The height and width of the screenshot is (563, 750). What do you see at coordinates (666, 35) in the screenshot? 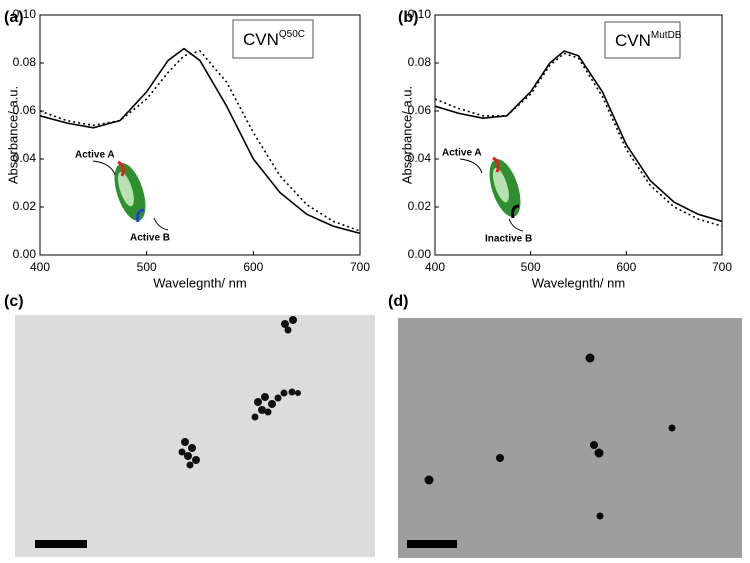
I see `box-label-sup: MutDB` at bounding box center [666, 35].